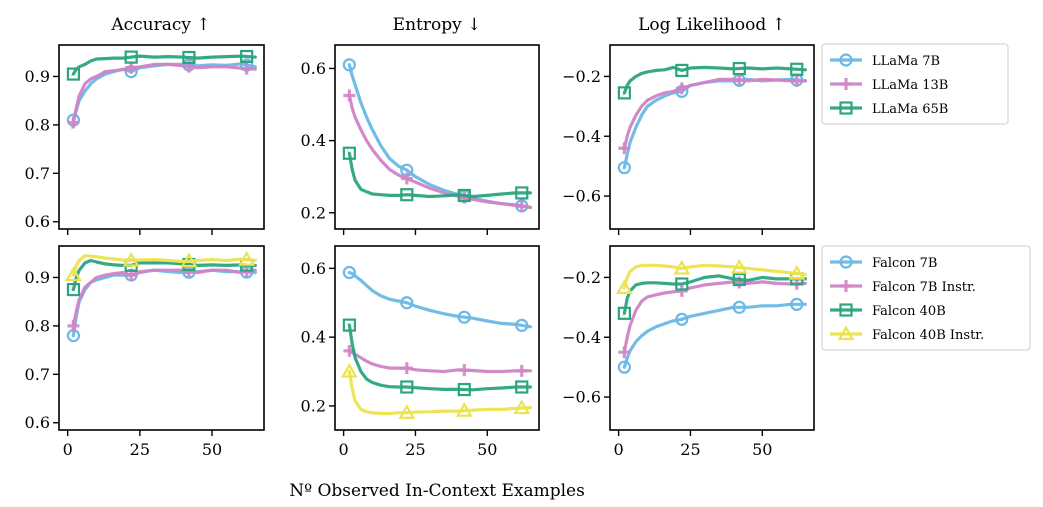 Image resolution: width=1043 pixels, height=507 pixels. Describe the element at coordinates (910, 109) in the screenshot. I see `legend-label-llama-65b: LLaMa 65B` at that location.